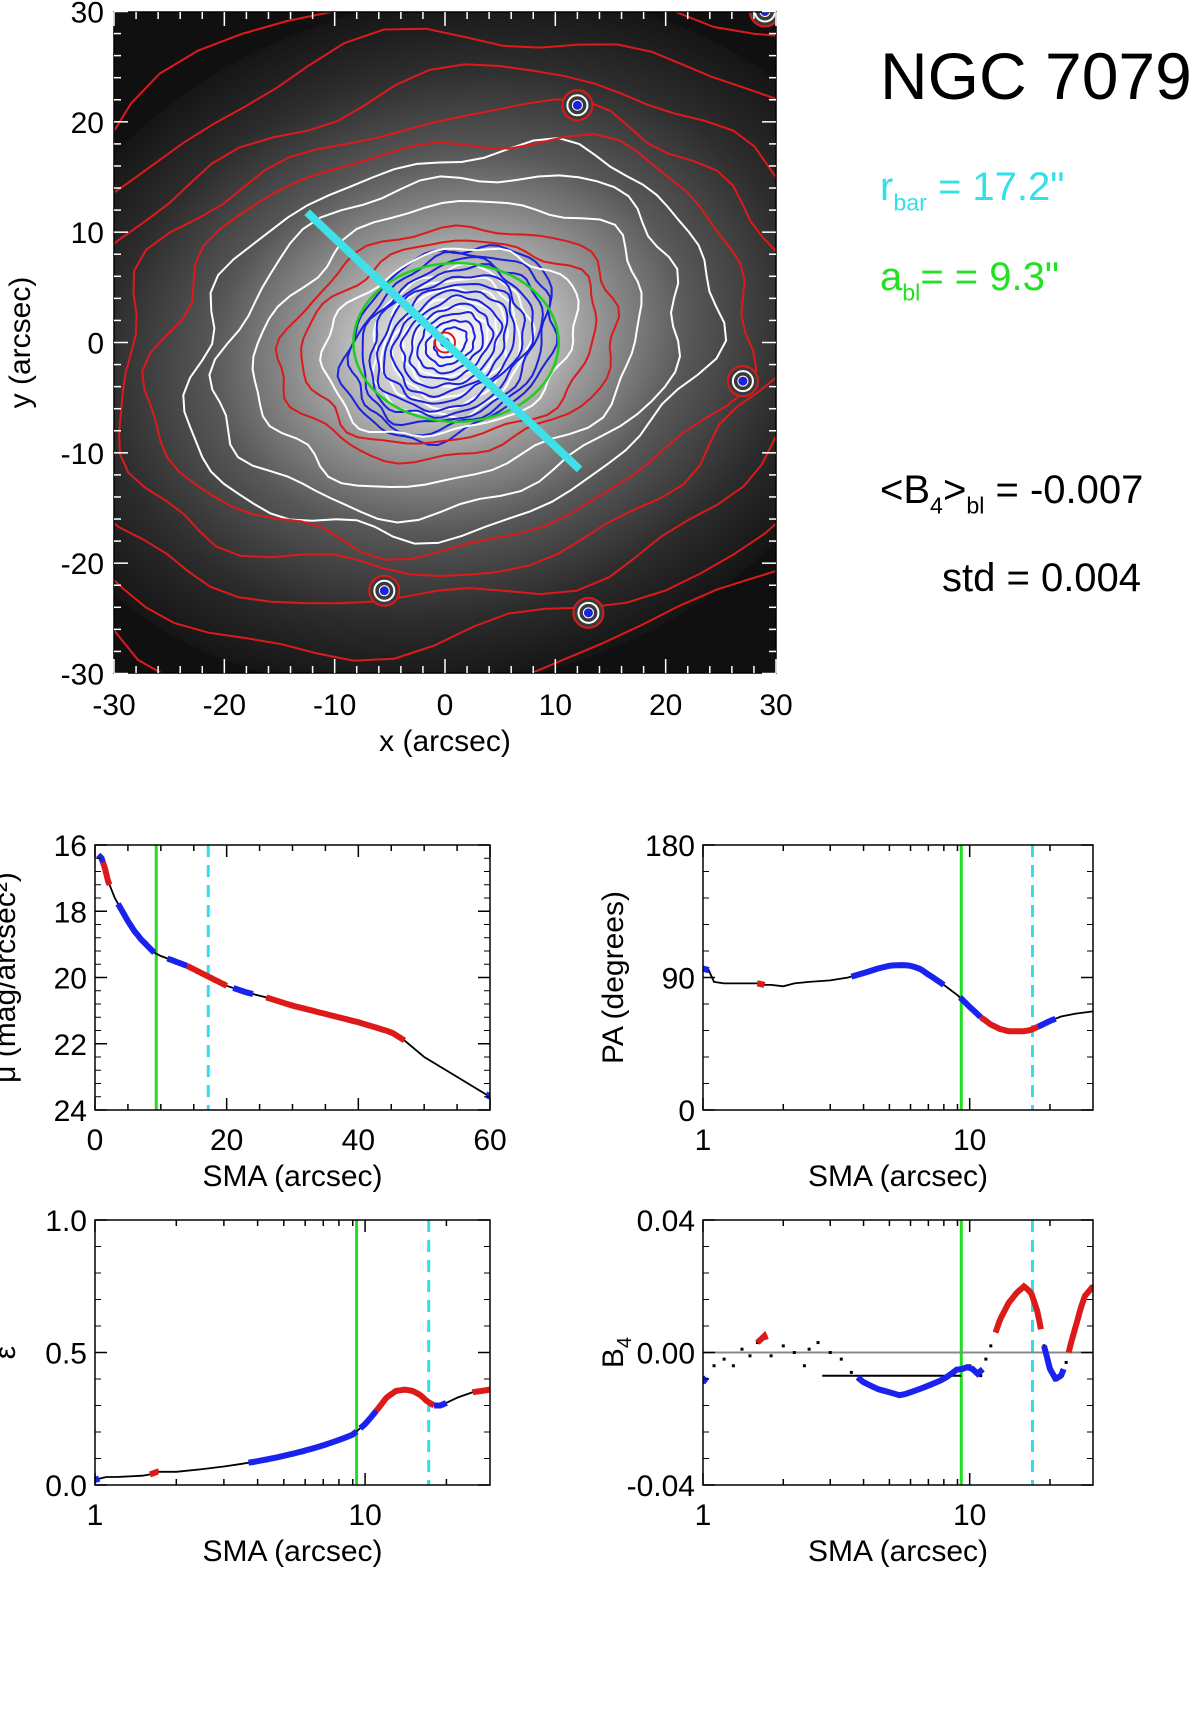  What do you see at coordinates (11, 1352) in the screenshot?
I see `y-axis-label: ε` at bounding box center [11, 1352].